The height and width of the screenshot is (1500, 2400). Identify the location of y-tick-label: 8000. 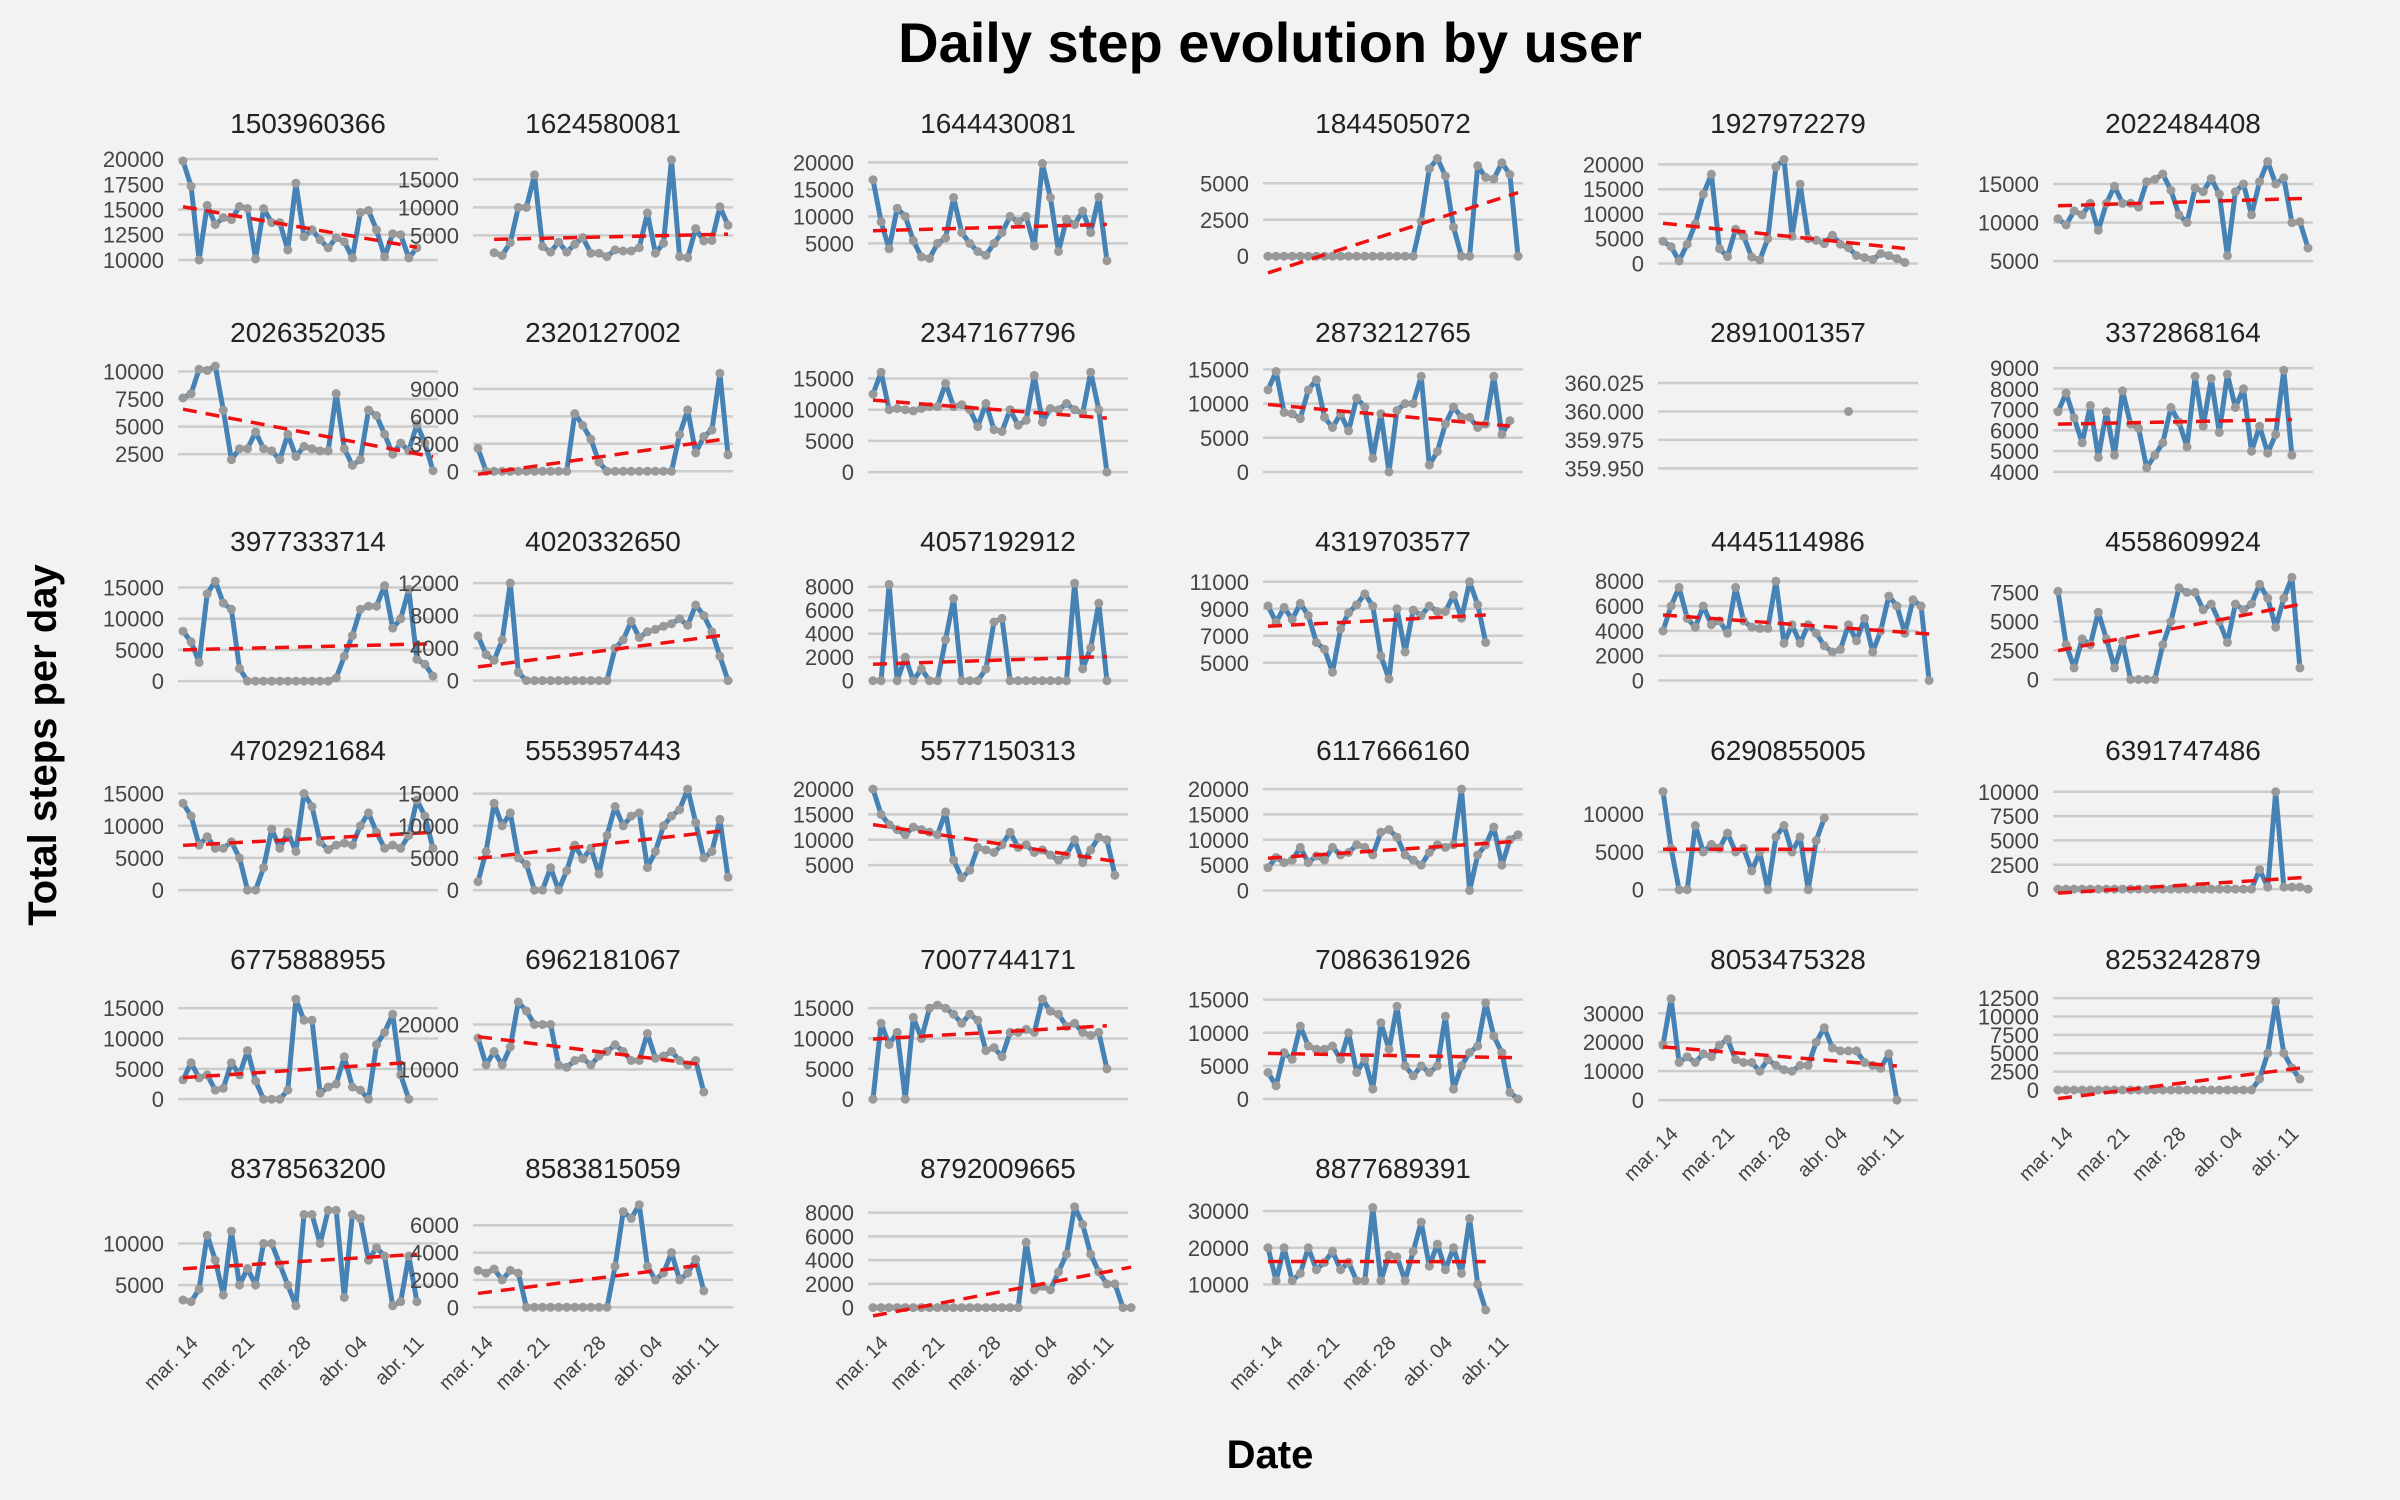
(829, 587).